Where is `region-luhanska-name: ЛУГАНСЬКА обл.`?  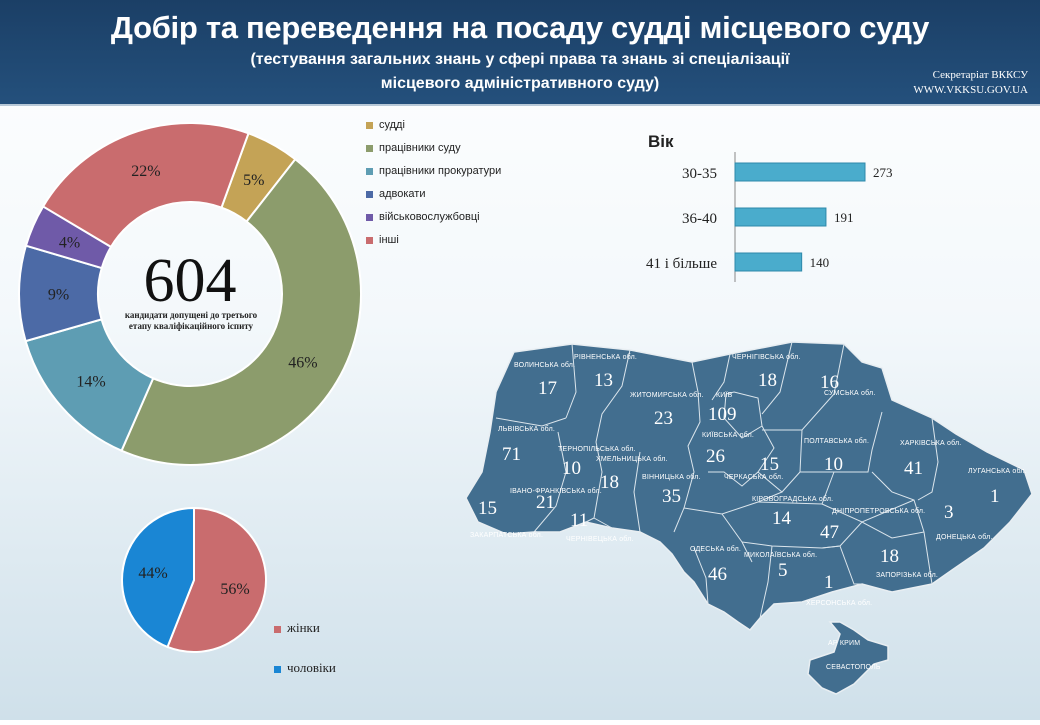 region-luhanska-name: ЛУГАНСЬКА обл. is located at coordinates (997, 471).